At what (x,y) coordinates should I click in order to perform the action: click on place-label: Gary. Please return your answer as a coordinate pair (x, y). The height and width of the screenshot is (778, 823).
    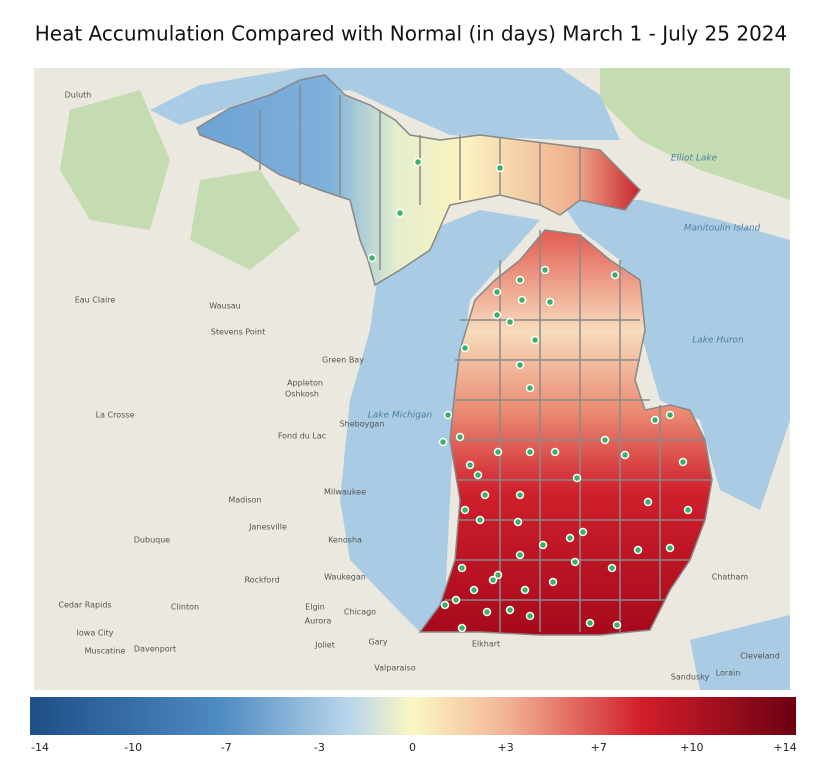
    Looking at the image, I should click on (377, 642).